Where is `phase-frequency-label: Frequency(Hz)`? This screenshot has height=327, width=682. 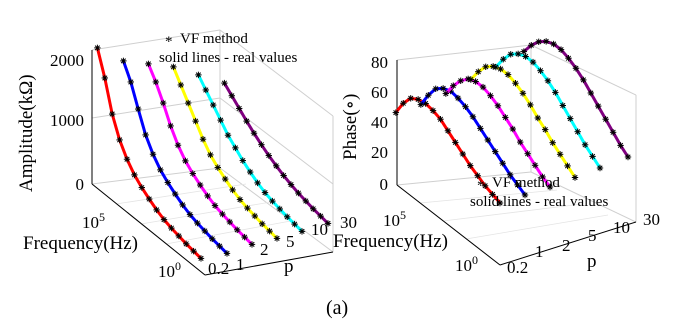 phase-frequency-label: Frequency(Hz) is located at coordinates (390, 241).